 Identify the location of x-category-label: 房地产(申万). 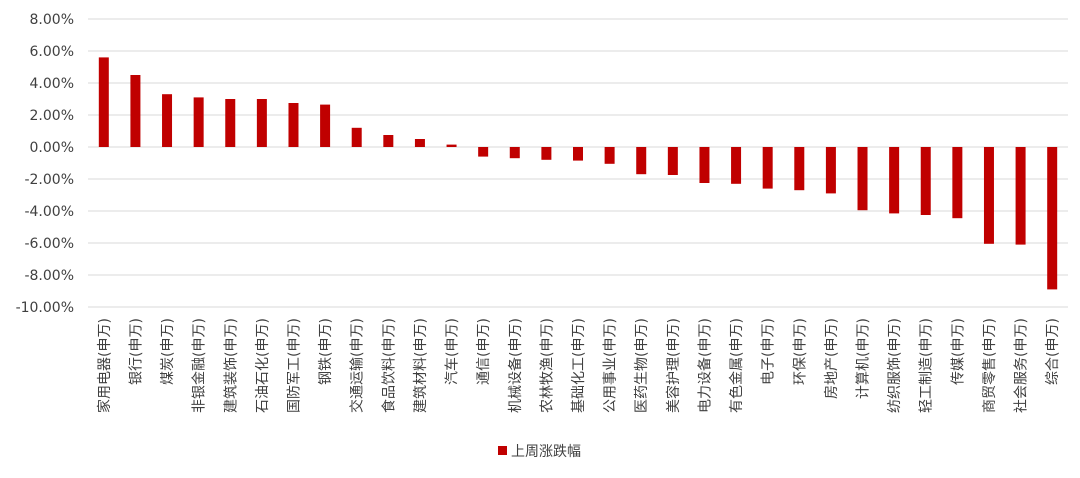
(832, 358).